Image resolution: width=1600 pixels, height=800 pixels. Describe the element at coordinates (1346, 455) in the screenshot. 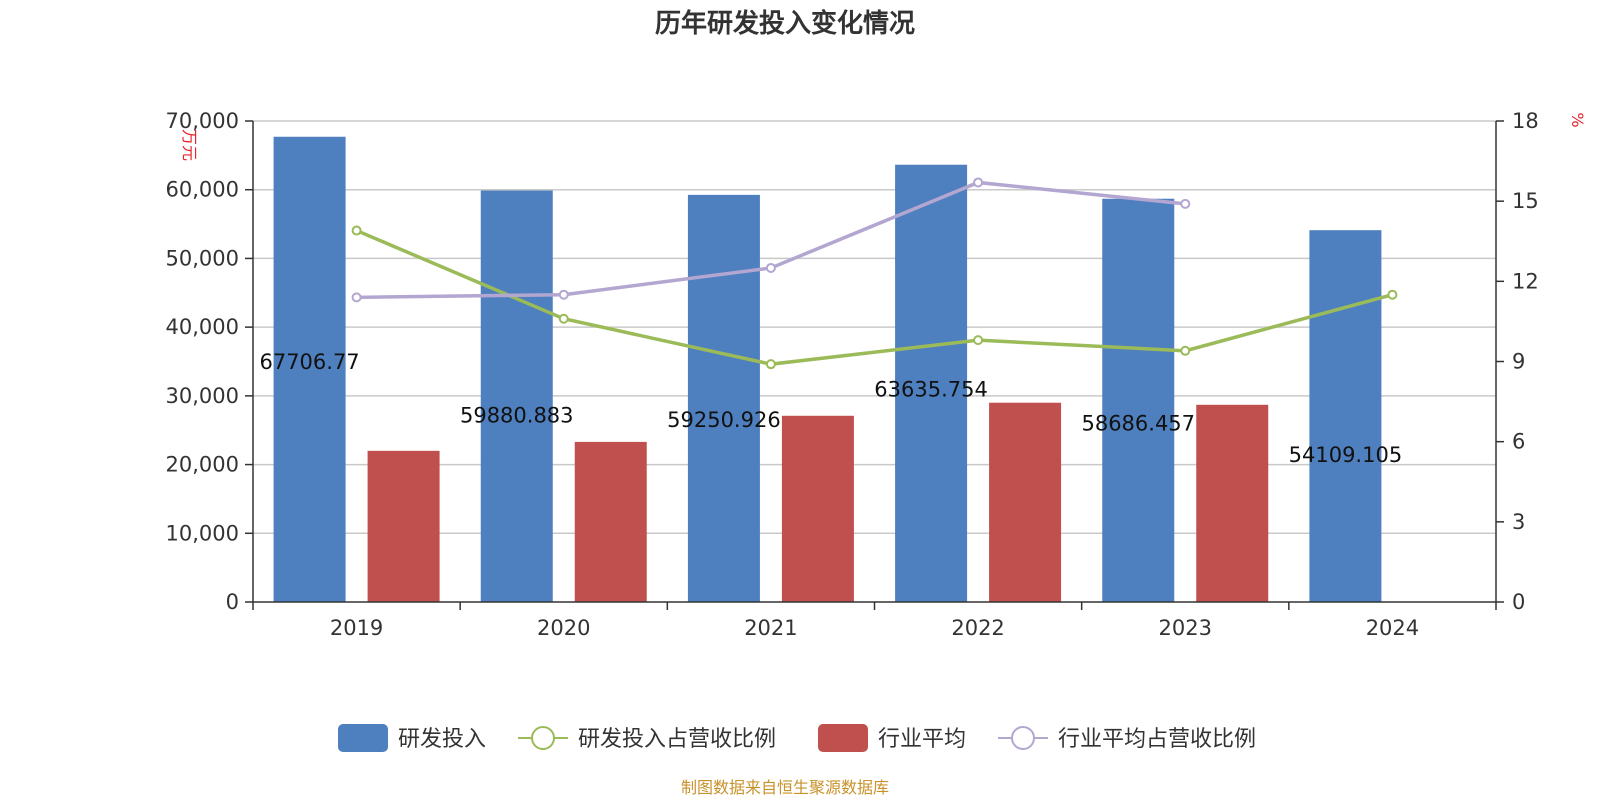

I see `data-label-2024: 54109.105` at that location.